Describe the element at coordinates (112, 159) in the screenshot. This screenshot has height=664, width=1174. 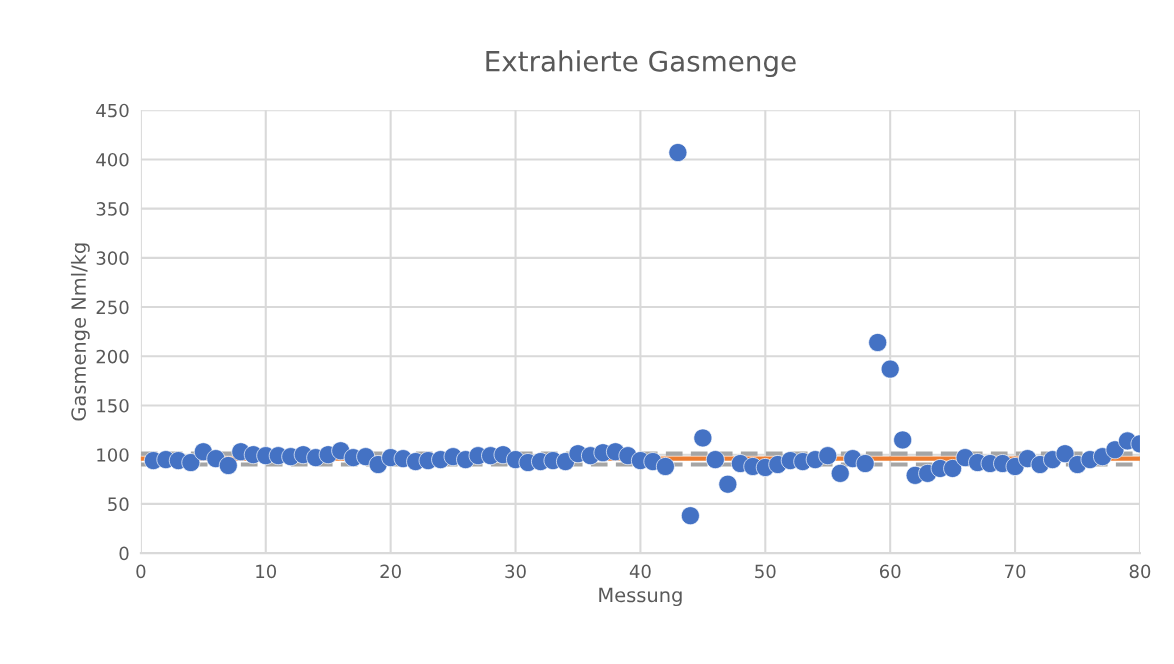
I see `y-tick-label: 400` at that location.